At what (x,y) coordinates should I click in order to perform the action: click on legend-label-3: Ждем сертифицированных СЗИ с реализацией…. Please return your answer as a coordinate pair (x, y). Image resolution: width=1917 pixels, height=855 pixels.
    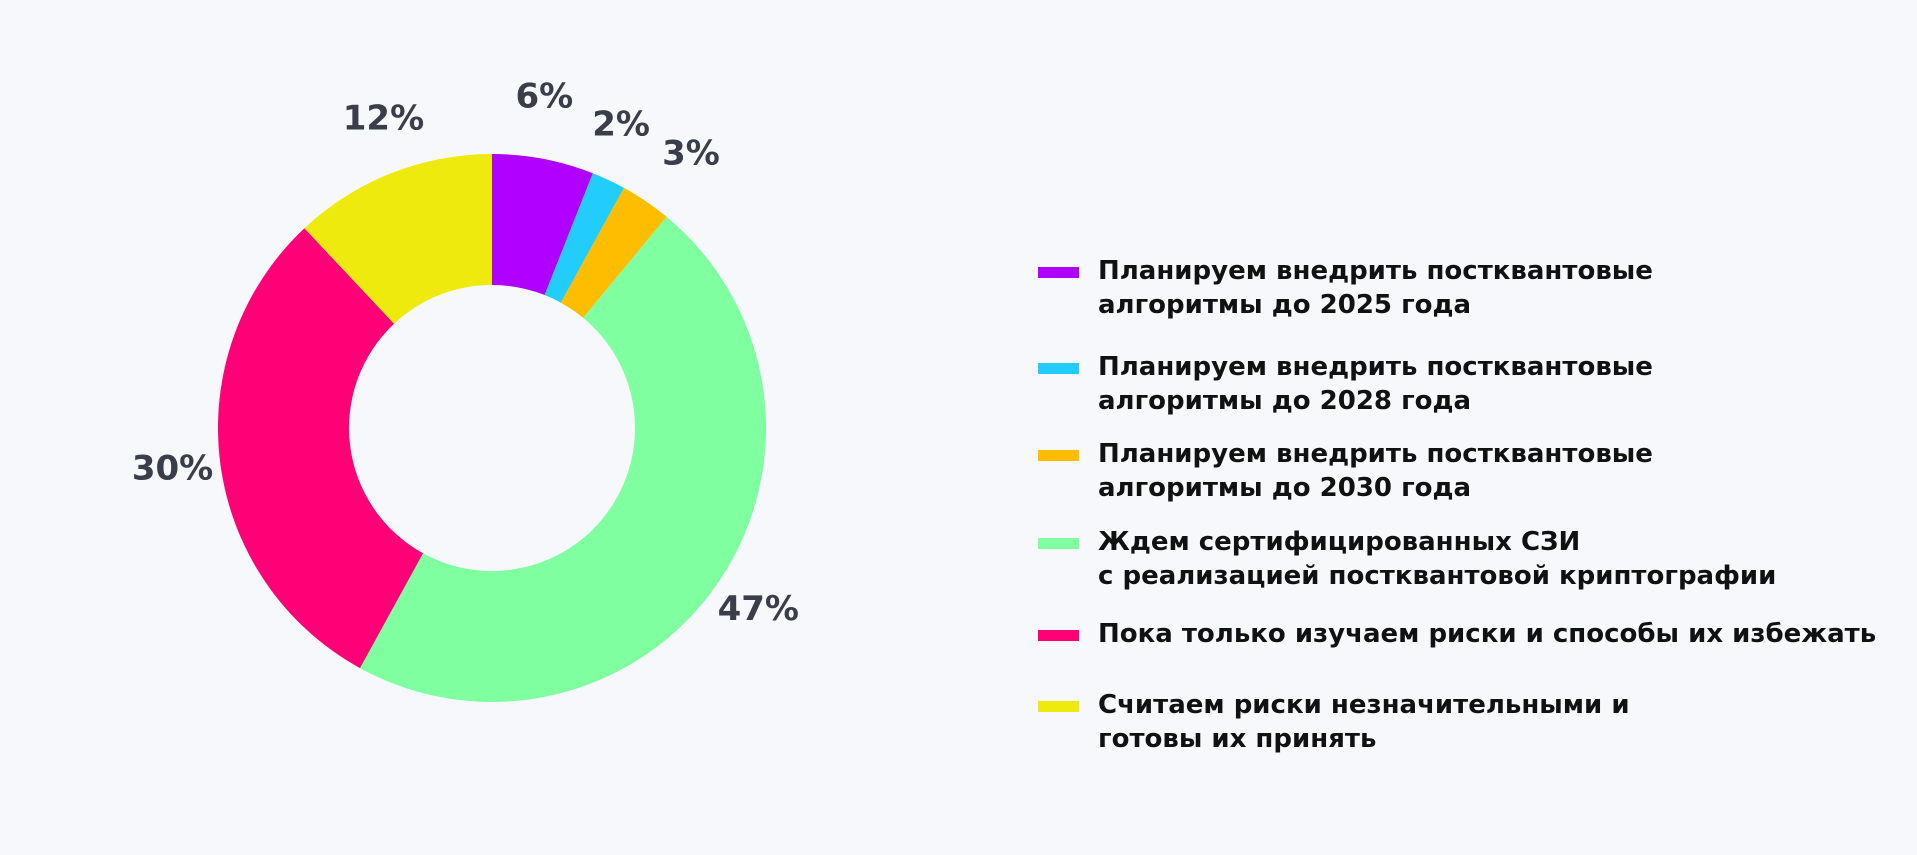
    Looking at the image, I should click on (1437, 559).